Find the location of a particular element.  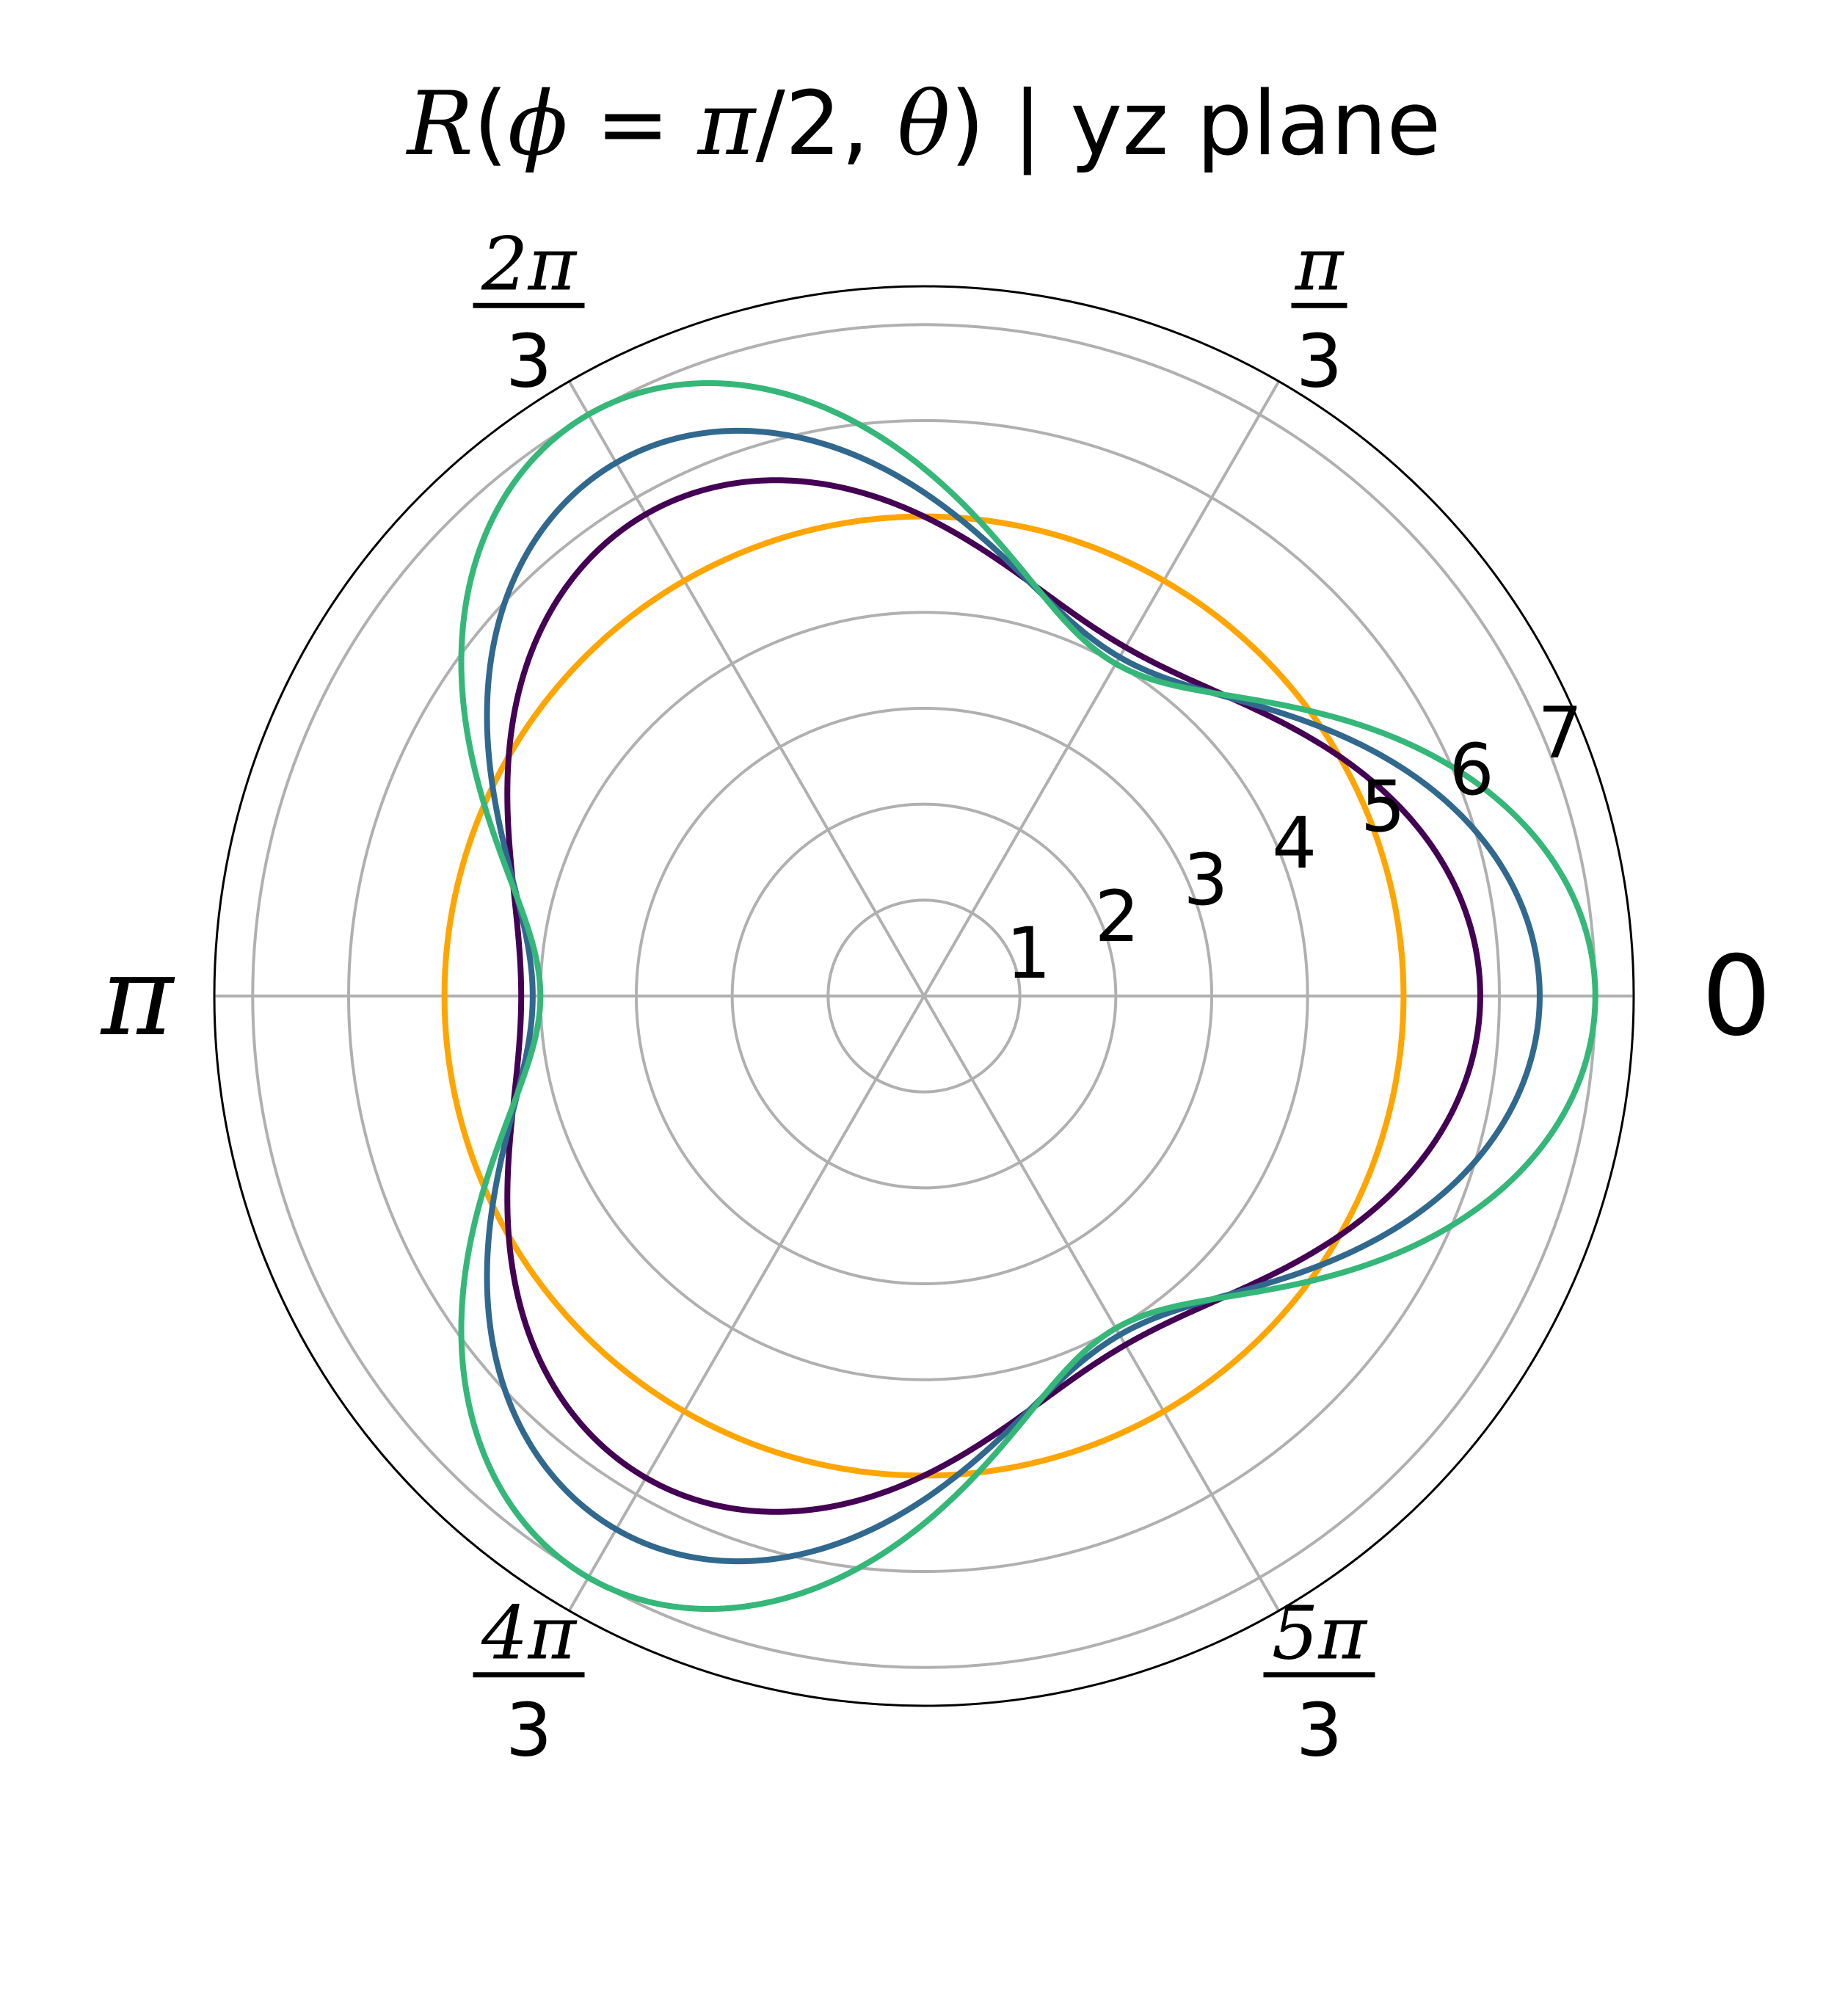

angle-tick-text: π is located at coordinates (137, 997).